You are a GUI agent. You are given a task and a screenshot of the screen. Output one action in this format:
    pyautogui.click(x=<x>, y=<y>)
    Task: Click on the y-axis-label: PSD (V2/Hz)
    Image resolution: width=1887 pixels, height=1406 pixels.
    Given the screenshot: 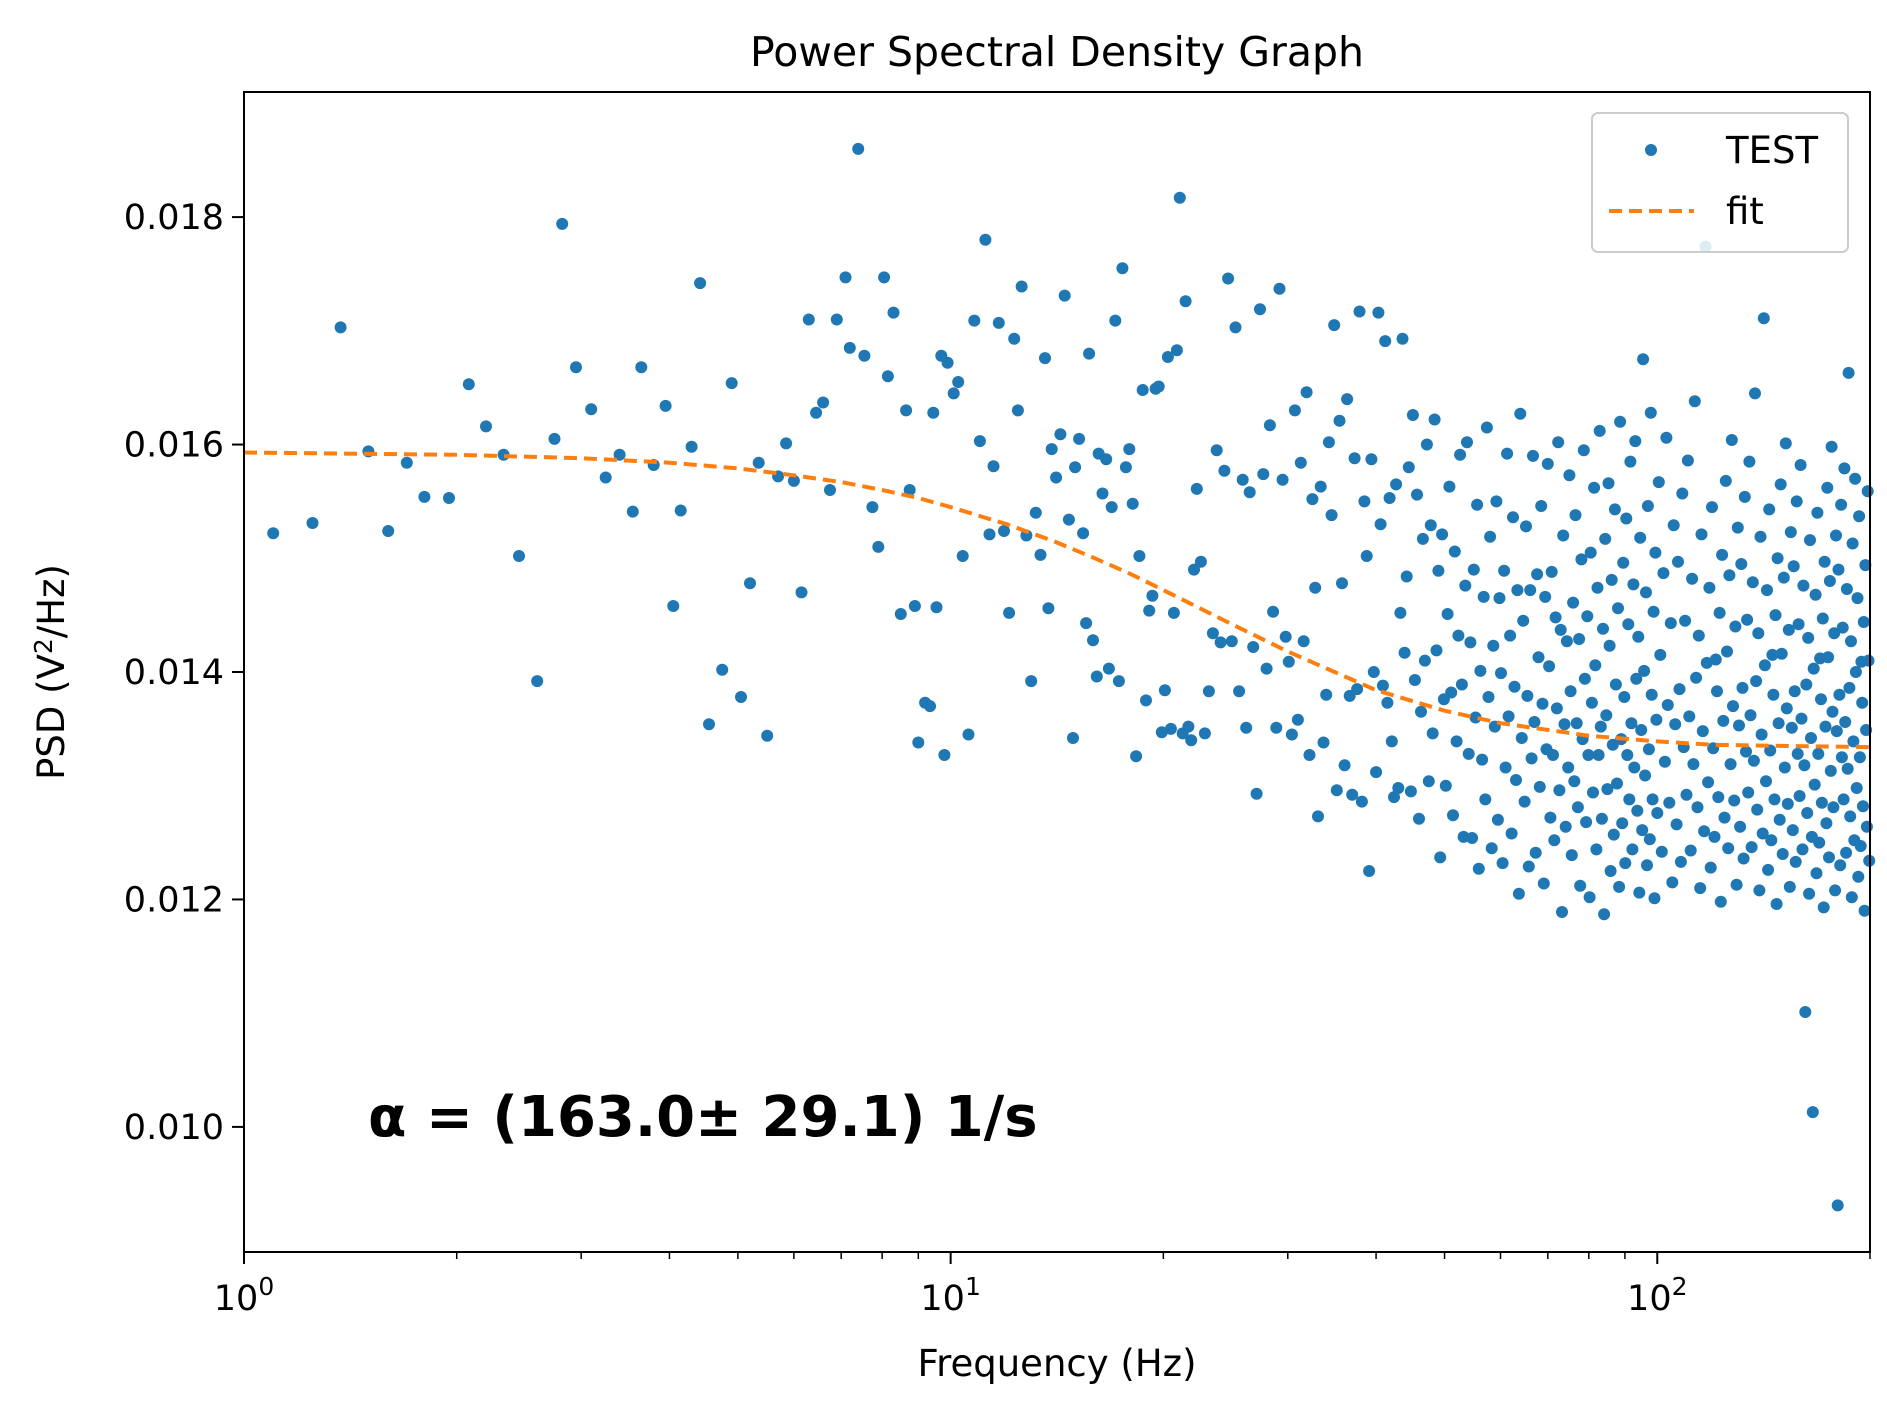 What is the action you would take?
    pyautogui.click(x=51, y=672)
    